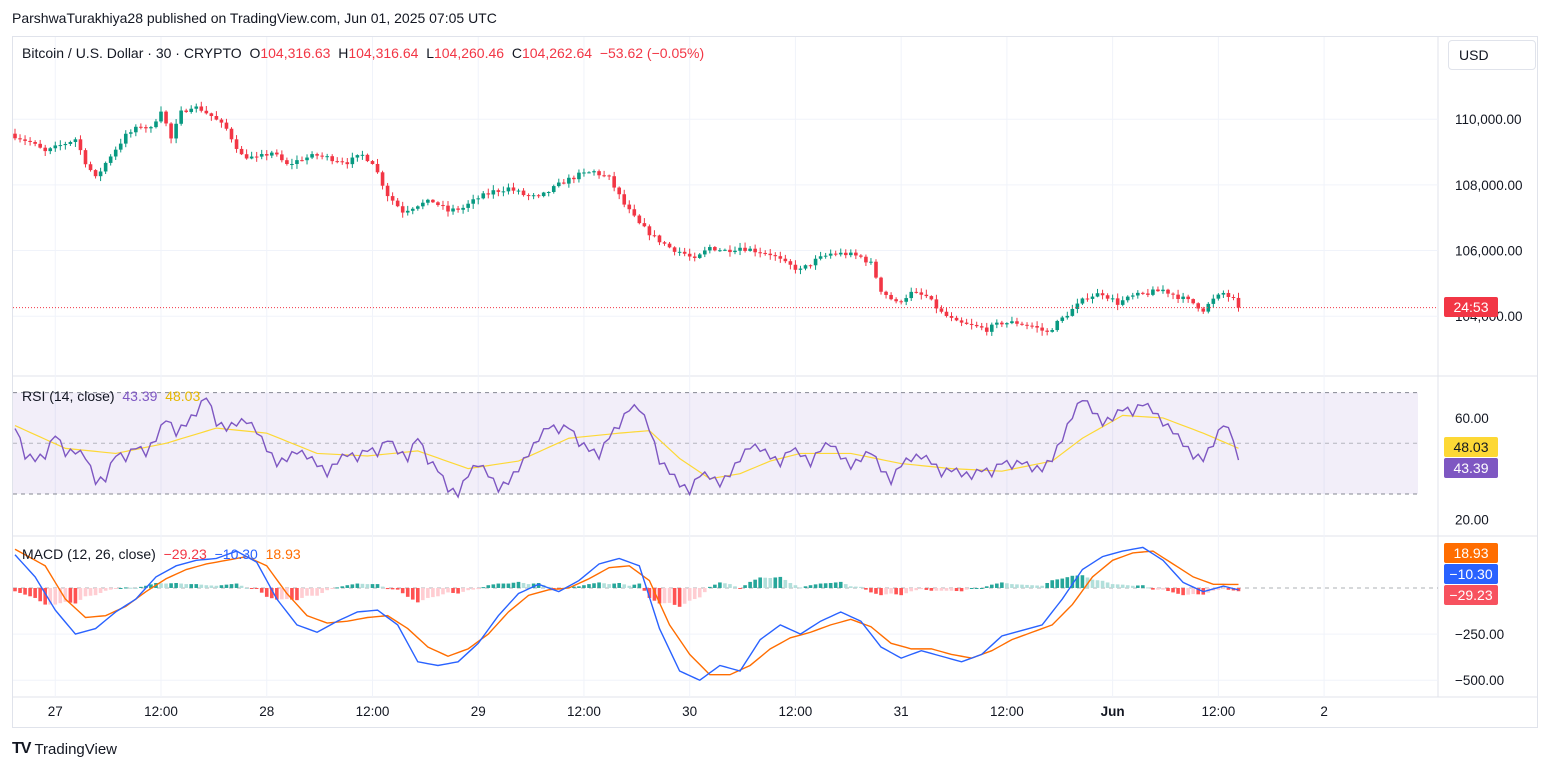  I want to click on time-axis-tick: 29, so click(478, 711).